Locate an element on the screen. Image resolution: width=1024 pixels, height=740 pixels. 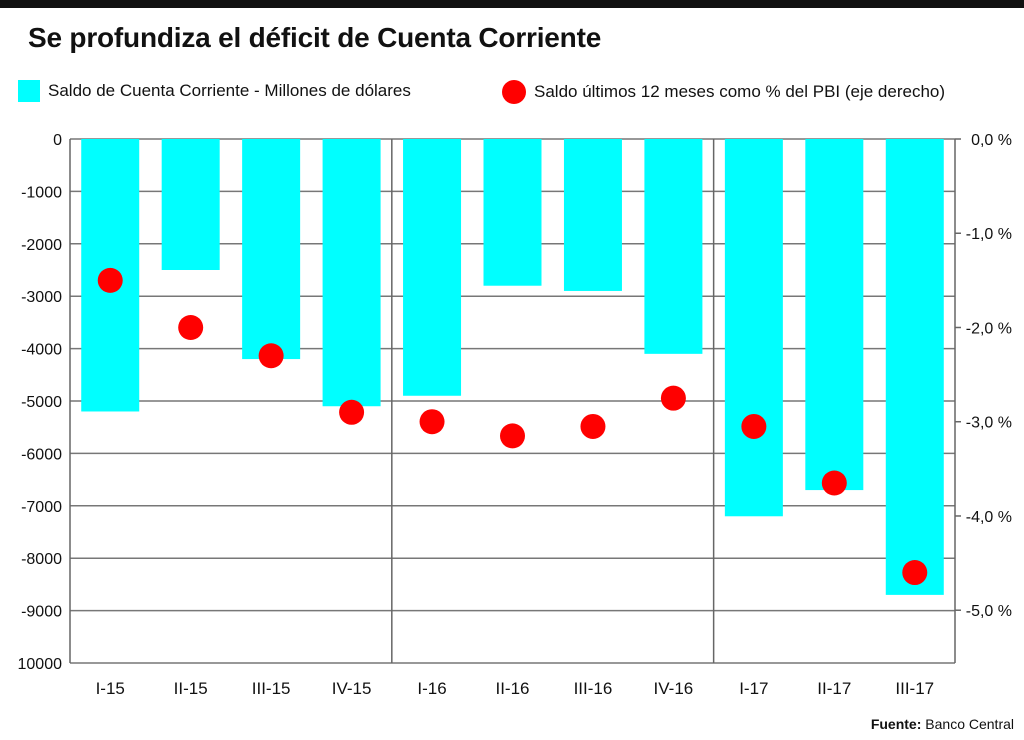
y-left-tick-label: -7000 is located at coordinates (41, 507).